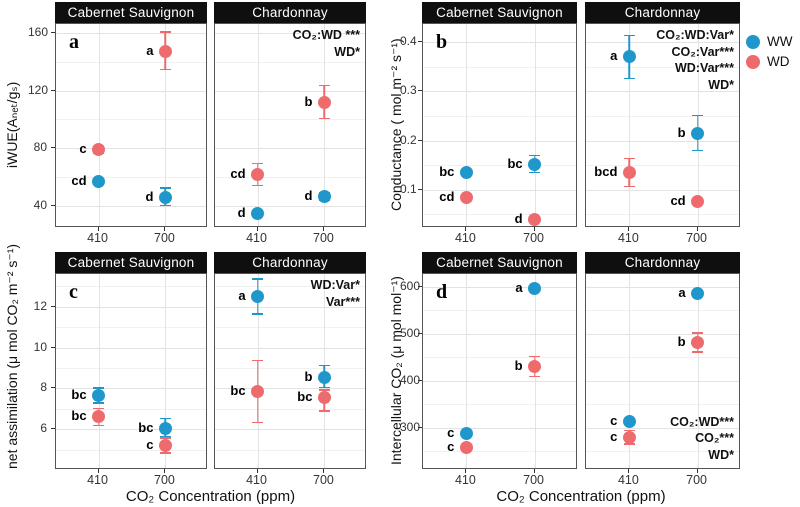 This screenshot has height=507, width=800. What do you see at coordinates (12, 356) in the screenshot?
I see `y-axis-title: net assimilation (μ mol CO₂ m⁻² s⁻¹)` at bounding box center [12, 356].